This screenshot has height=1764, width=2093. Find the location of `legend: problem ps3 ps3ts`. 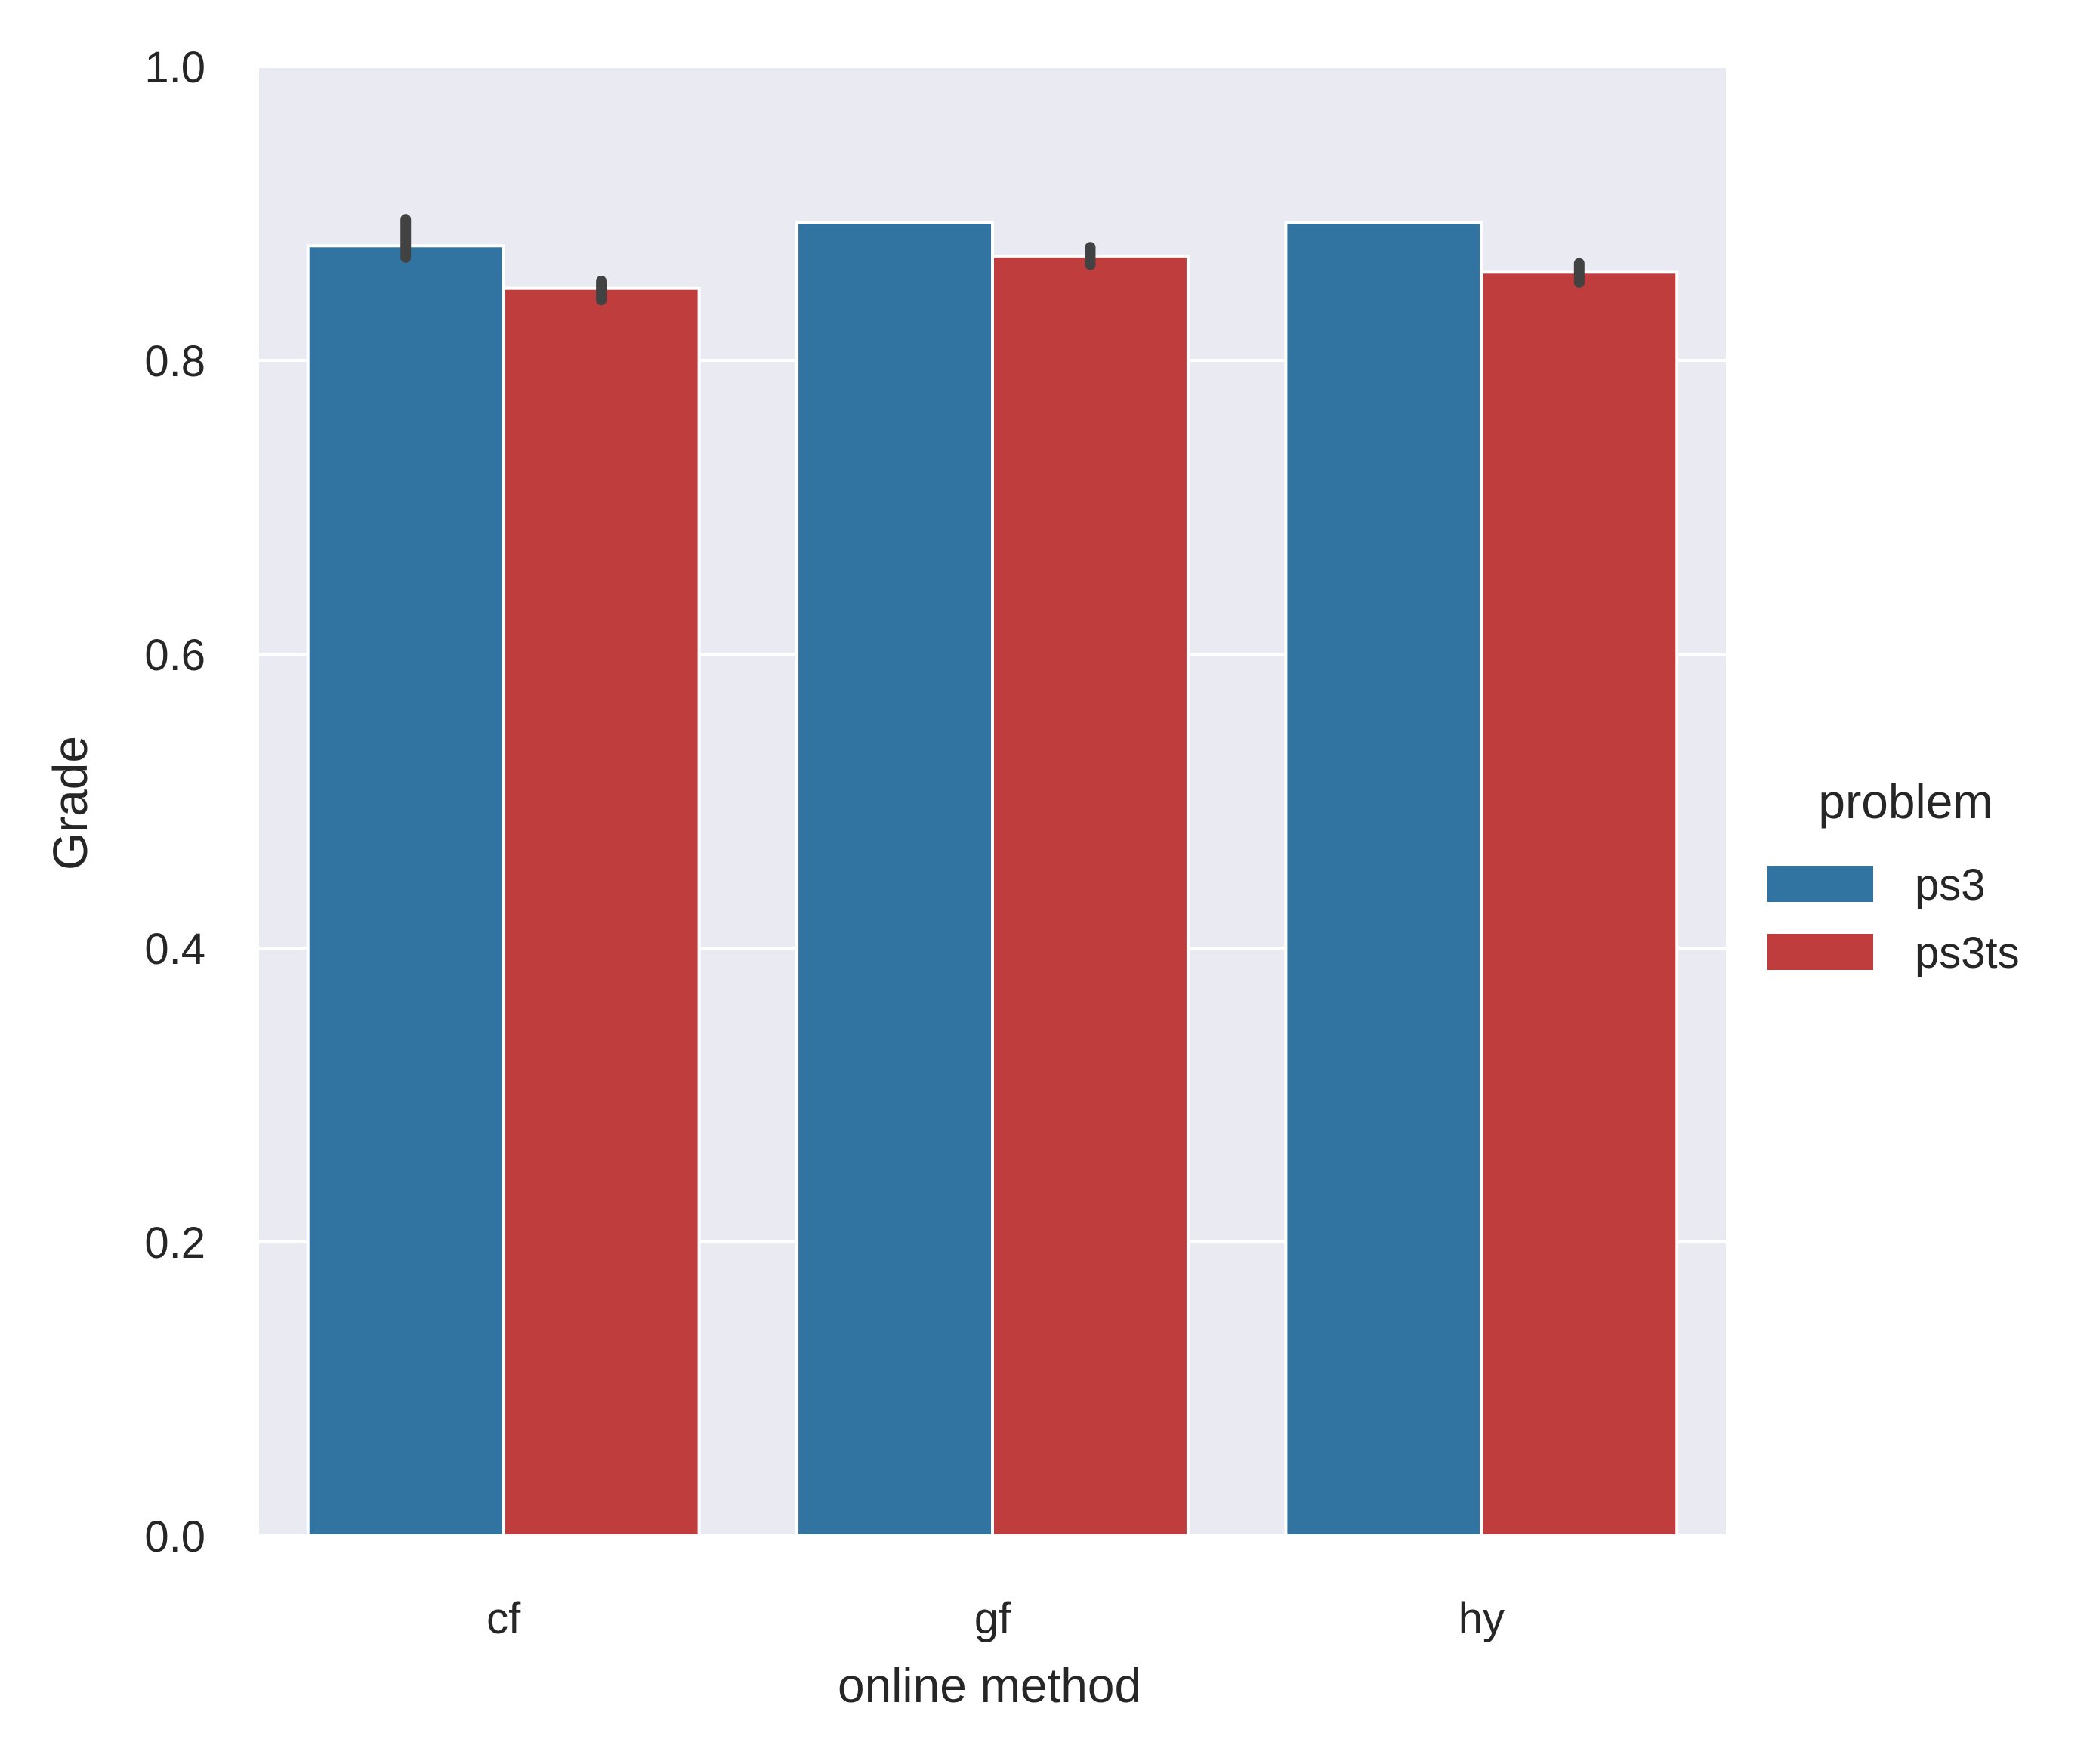

legend: problem ps3 ps3ts is located at coordinates (1893, 876).